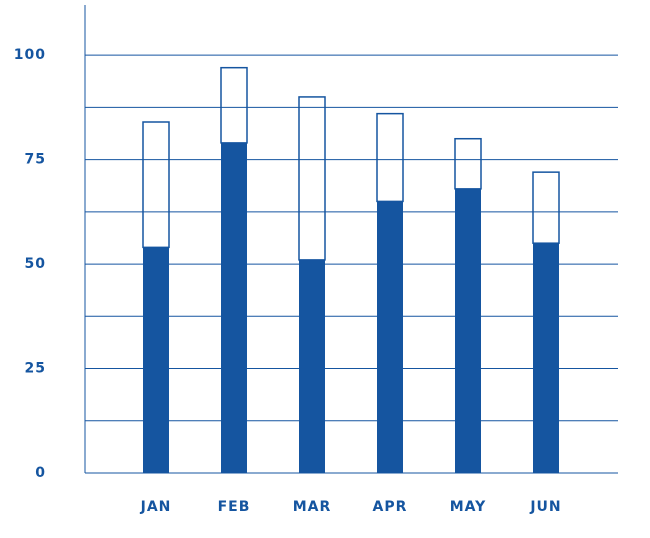 This screenshot has width=650, height=538. What do you see at coordinates (35, 369) in the screenshot?
I see `y-tick-label: 25` at bounding box center [35, 369].